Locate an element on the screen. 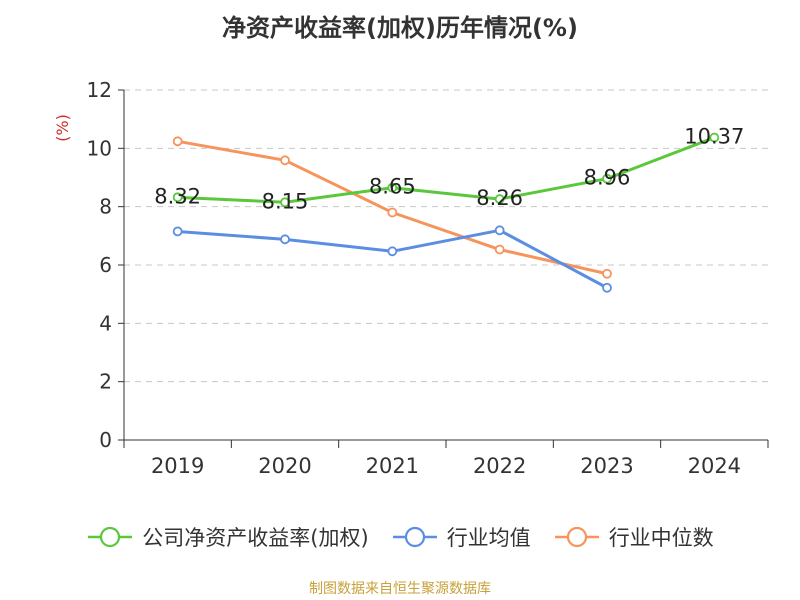 The image size is (800, 600). x-tick-label-2022: 2022 is located at coordinates (499, 466).